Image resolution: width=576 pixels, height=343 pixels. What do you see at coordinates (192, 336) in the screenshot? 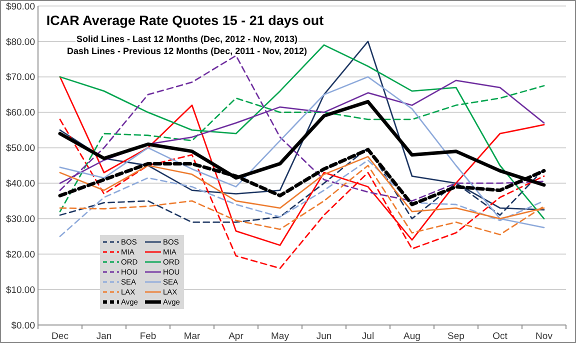
I see `x-tick-label: Mar` at bounding box center [192, 336].